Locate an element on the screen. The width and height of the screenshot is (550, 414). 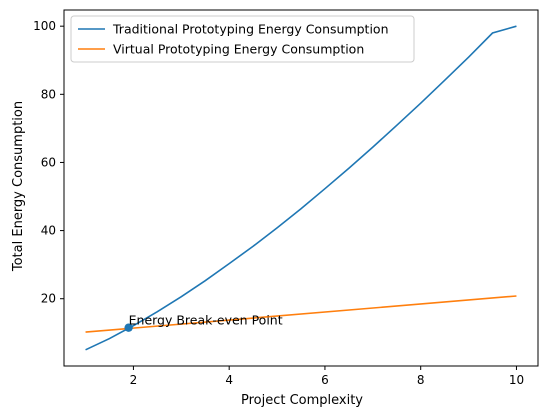
y-tick-label: 100 is located at coordinates (44, 26).